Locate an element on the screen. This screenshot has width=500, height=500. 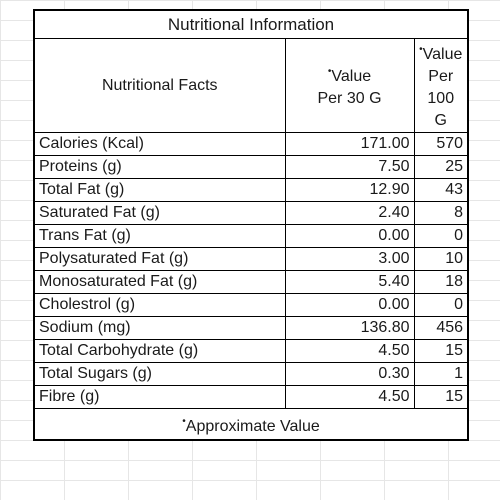
value-per-30g: 171.00 is located at coordinates (349, 144).